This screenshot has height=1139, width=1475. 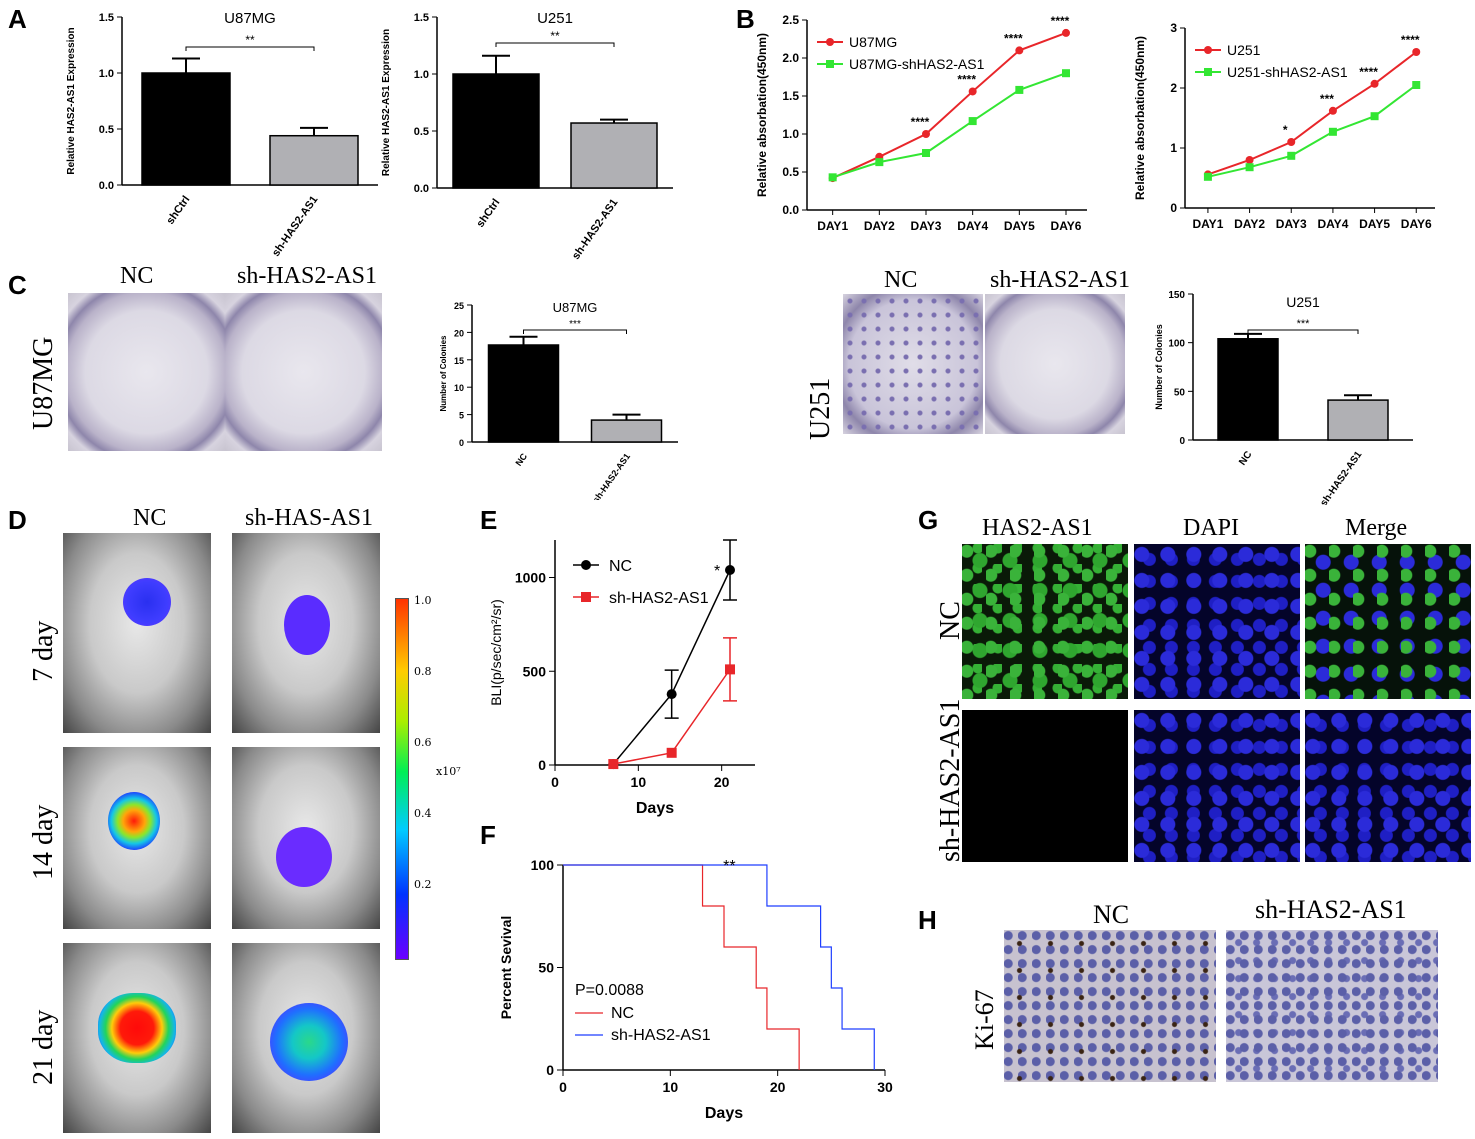 What do you see at coordinates (250, 18) in the screenshot?
I see `chart-title: U87MG` at bounding box center [250, 18].